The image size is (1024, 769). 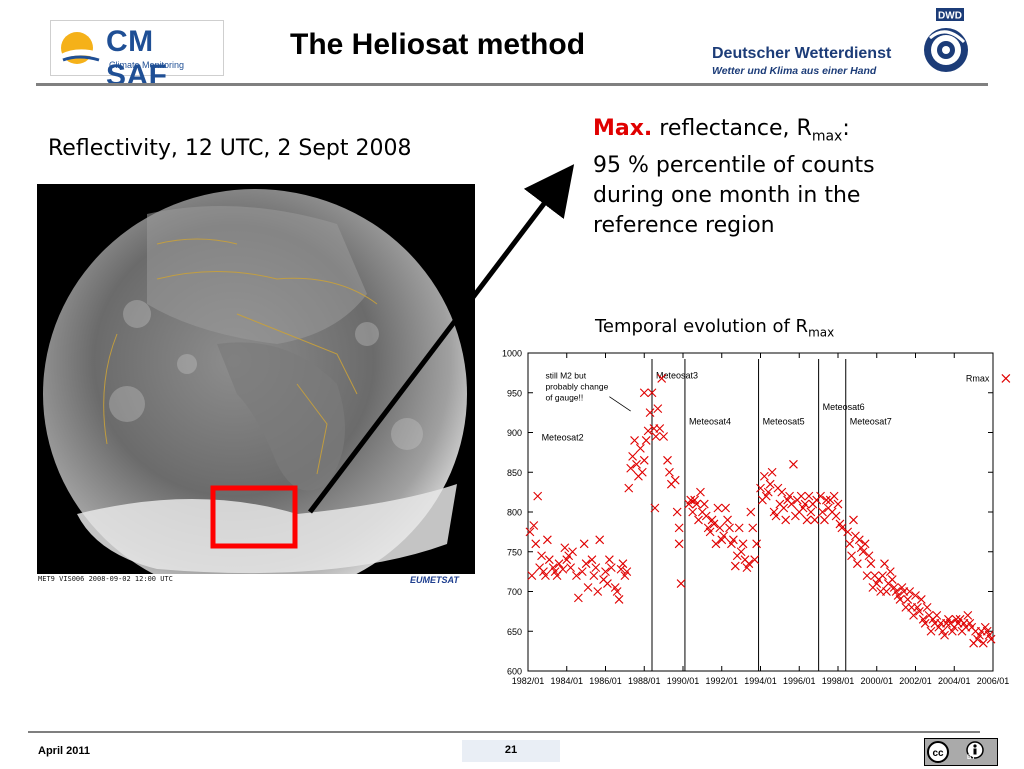 What do you see at coordinates (993, 681) in the screenshot?
I see `x-tick-label: 2006/01` at bounding box center [993, 681].